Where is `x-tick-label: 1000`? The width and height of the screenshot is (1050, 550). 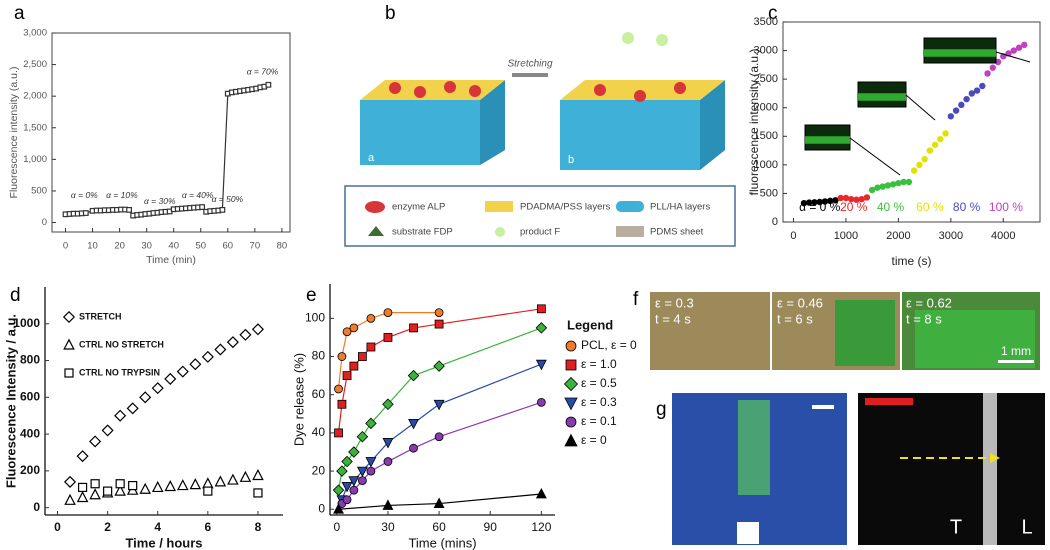
x-tick-label: 1000 is located at coordinates (846, 236).